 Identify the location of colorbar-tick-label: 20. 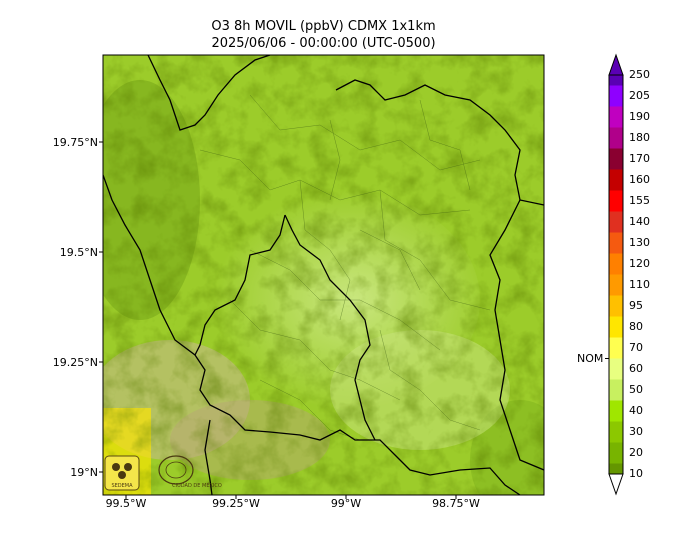
(636, 452).